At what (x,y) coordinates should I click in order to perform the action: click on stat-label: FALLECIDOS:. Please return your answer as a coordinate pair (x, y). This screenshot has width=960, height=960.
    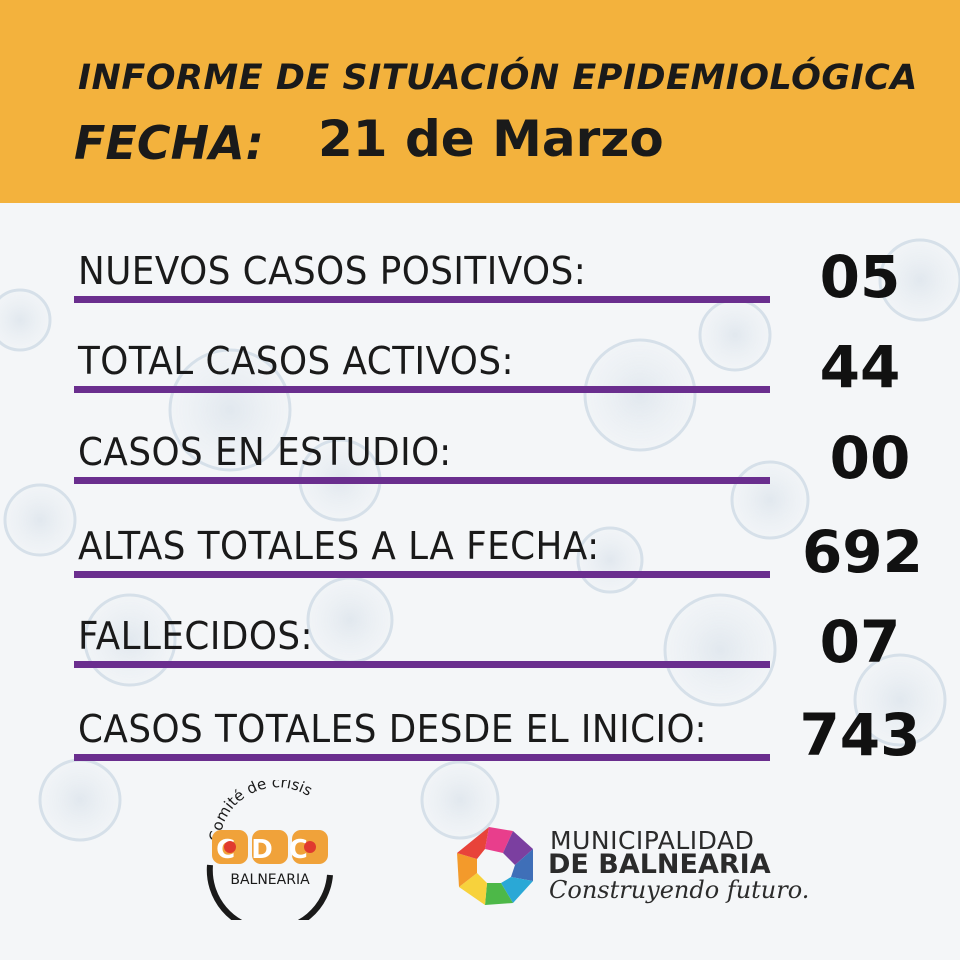
    Looking at the image, I should click on (196, 636).